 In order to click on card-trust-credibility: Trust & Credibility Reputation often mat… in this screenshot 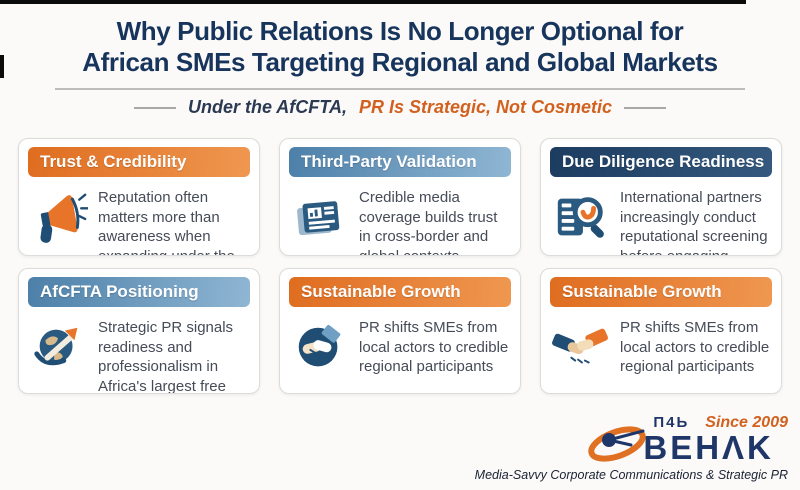, I will do `click(139, 197)`.